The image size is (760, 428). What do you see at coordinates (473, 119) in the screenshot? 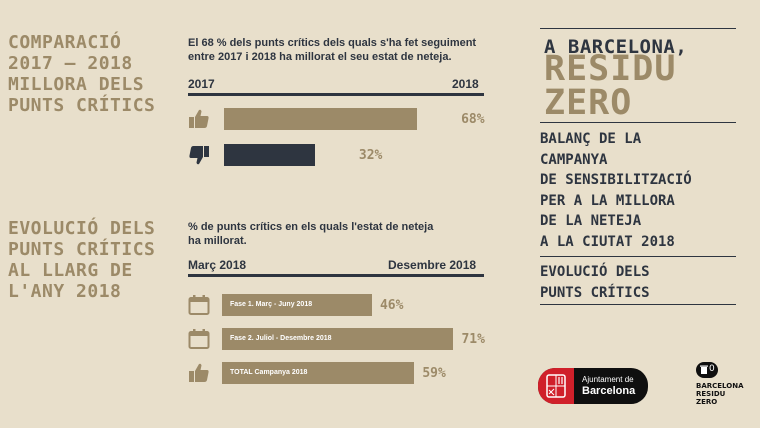
I see `bar-value-label: 68%` at bounding box center [473, 119].